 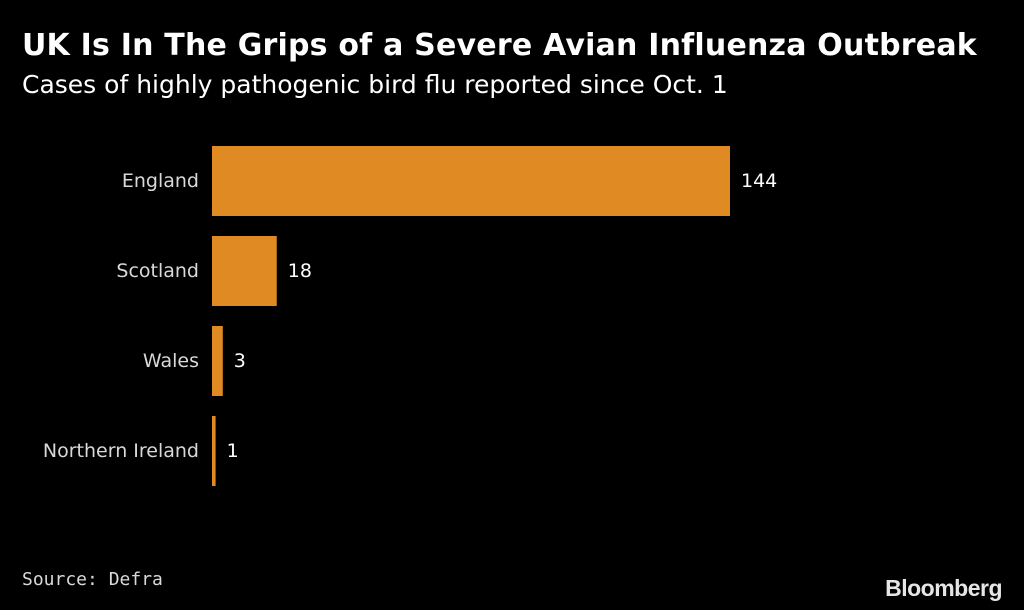 What do you see at coordinates (300, 271) in the screenshot?
I see `value-label: 18` at bounding box center [300, 271].